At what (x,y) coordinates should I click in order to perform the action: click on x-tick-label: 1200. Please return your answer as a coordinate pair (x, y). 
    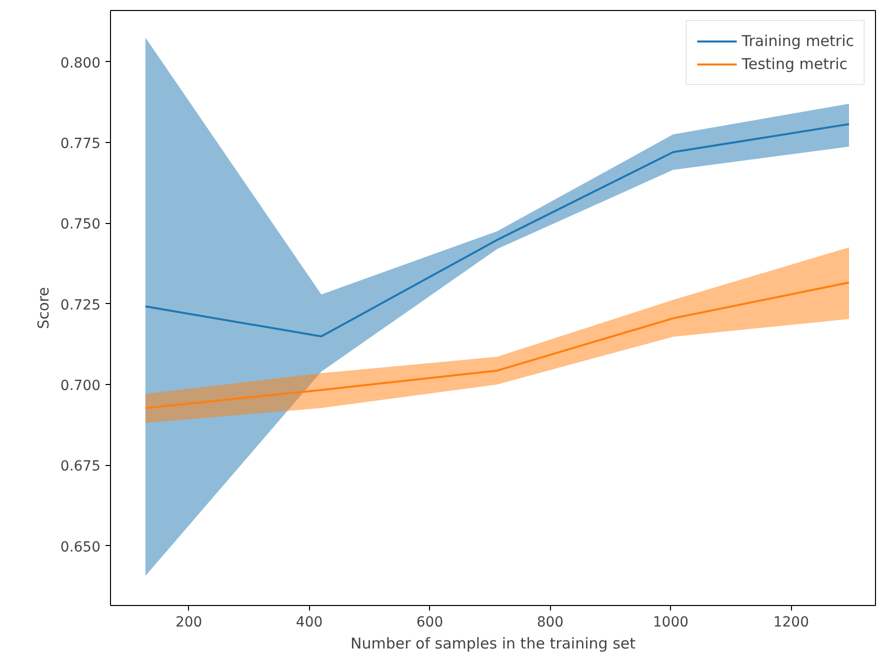
    Looking at the image, I should click on (791, 622).